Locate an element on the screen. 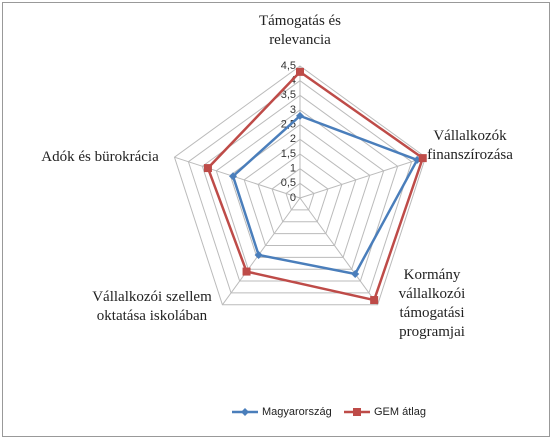 Image resolution: width=553 pixels, height=440 pixels. tick-label: 2,5 is located at coordinates (288, 125).